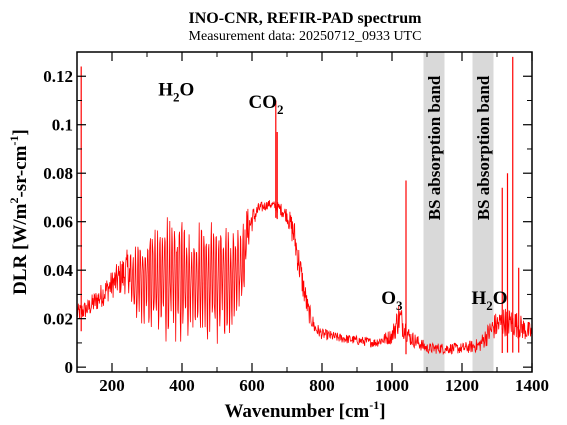 Image resolution: width=567 pixels, height=425 pixels. I want to click on absorption-band-label-1: BS absorption band, so click(434, 147).